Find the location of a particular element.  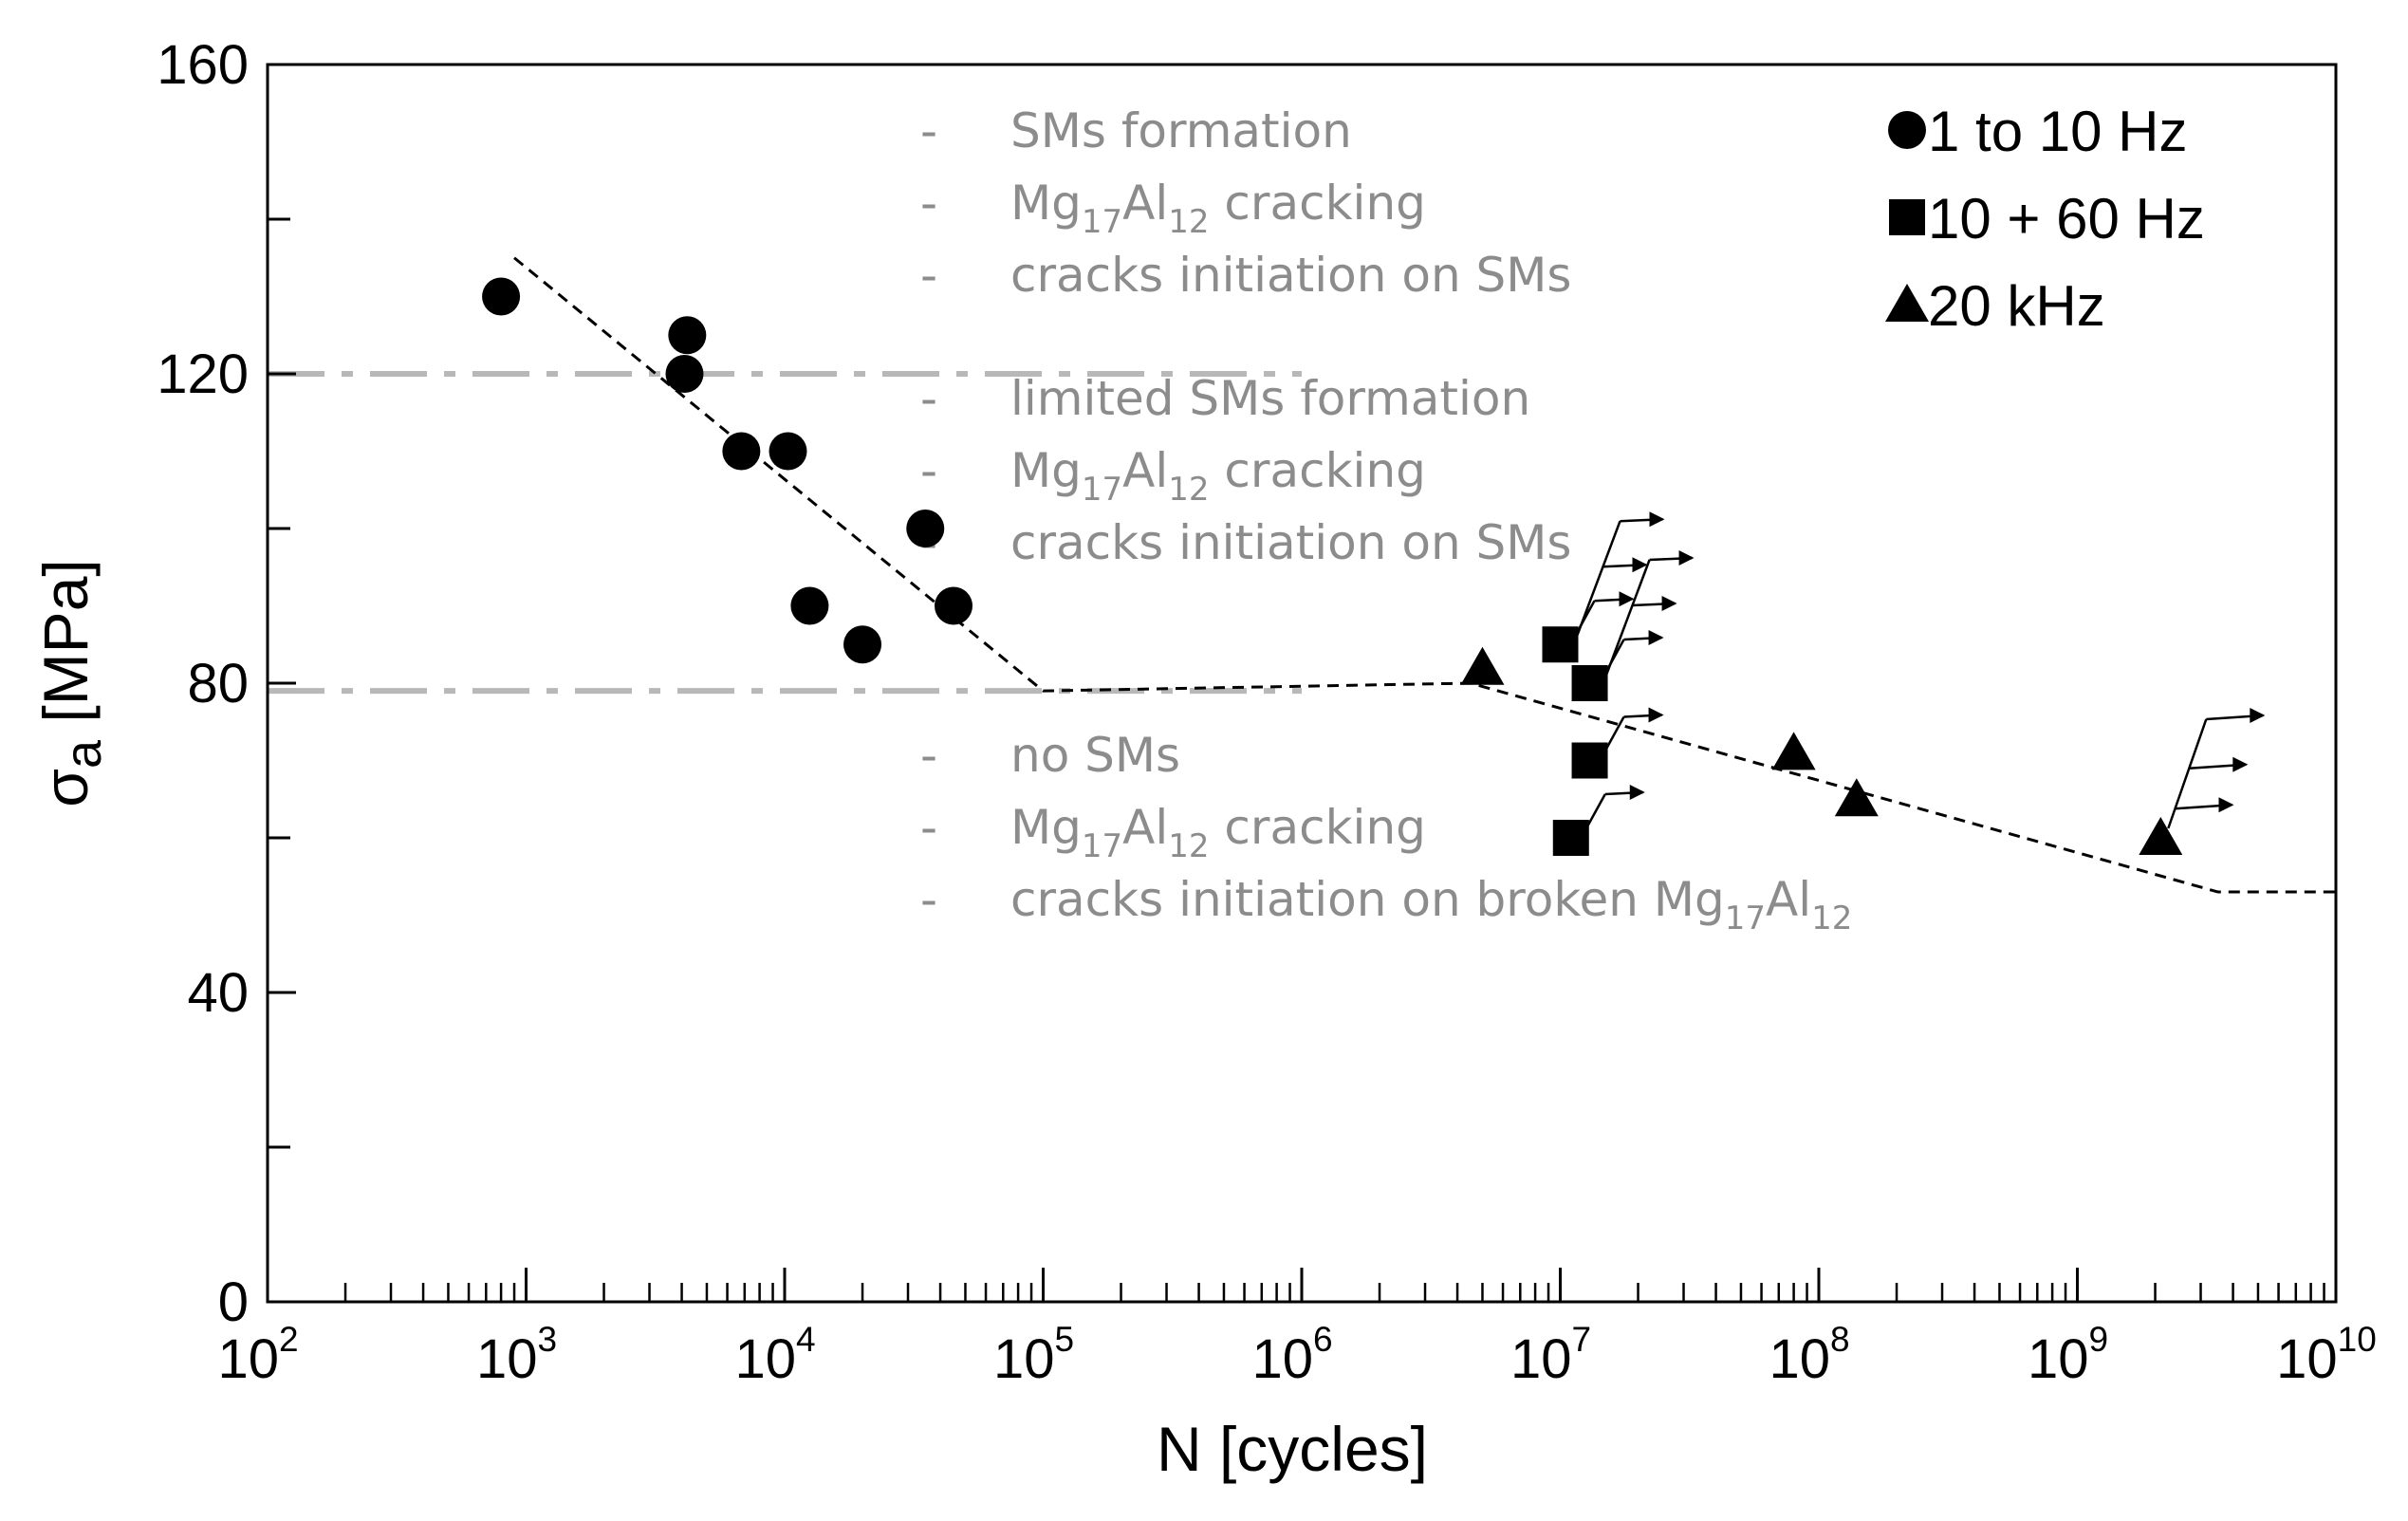

x-tick-label: 10⁶ is located at coordinates (1291, 1355).